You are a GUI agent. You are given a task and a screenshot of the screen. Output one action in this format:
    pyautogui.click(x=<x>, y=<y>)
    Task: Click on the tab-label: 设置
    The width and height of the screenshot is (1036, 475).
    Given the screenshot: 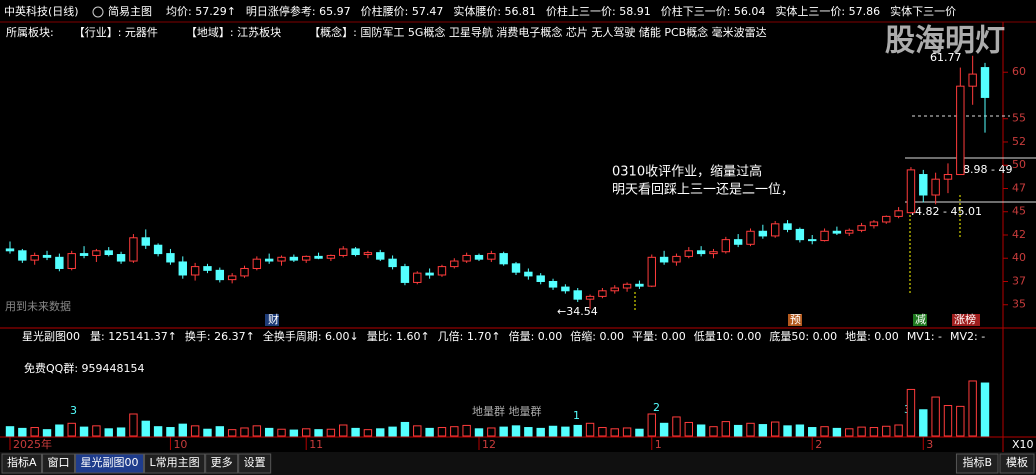 What is the action you would take?
    pyautogui.click(x=255, y=462)
    